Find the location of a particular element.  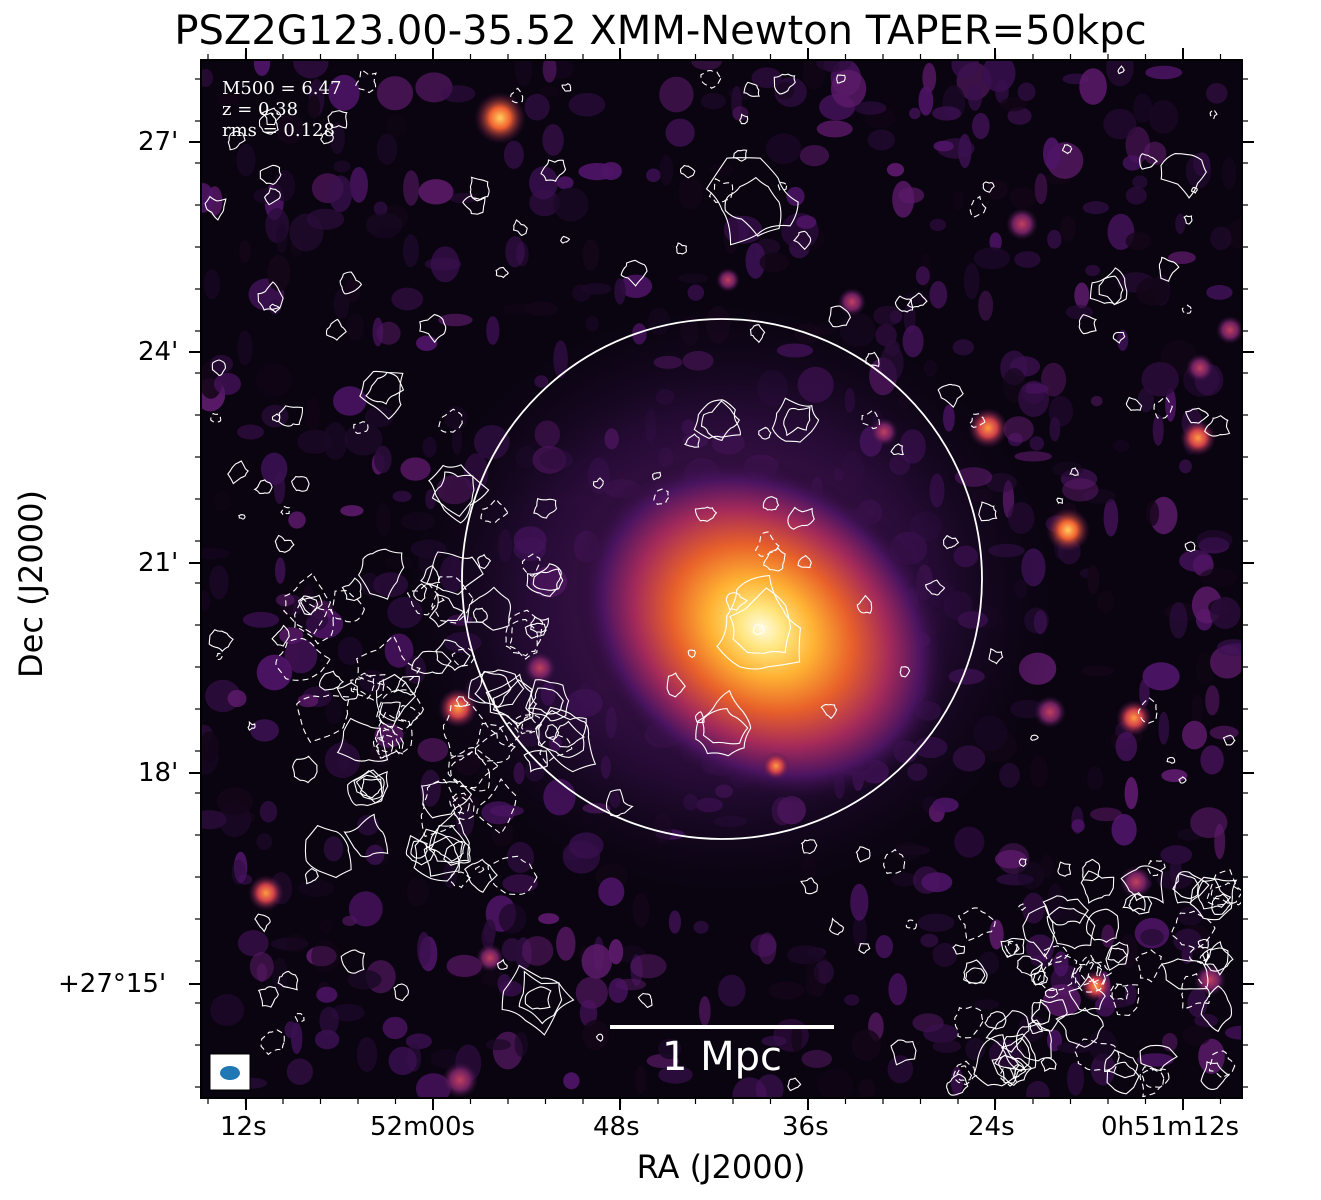

y-tick-label: +27°15' is located at coordinates (112, 984).